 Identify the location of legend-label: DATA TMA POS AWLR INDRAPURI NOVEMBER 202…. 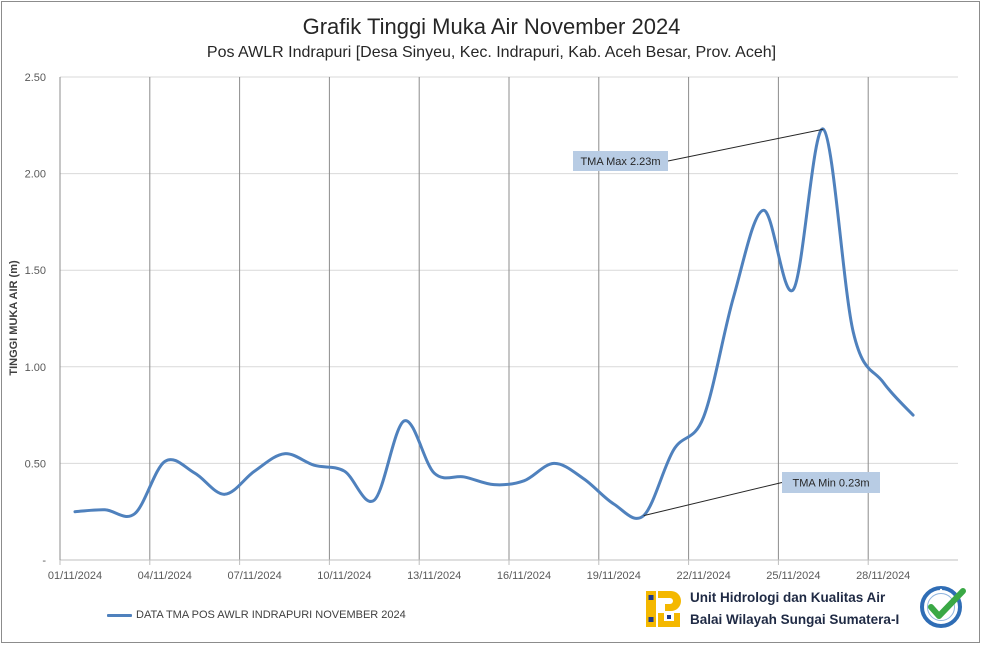
(271, 615).